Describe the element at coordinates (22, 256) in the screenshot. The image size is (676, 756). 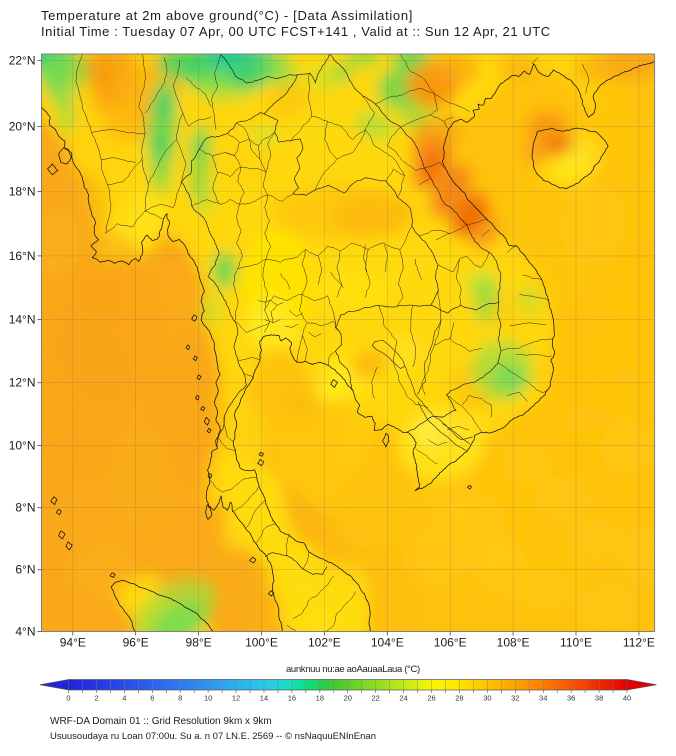
I see `svg-text: 16°N` at that location.